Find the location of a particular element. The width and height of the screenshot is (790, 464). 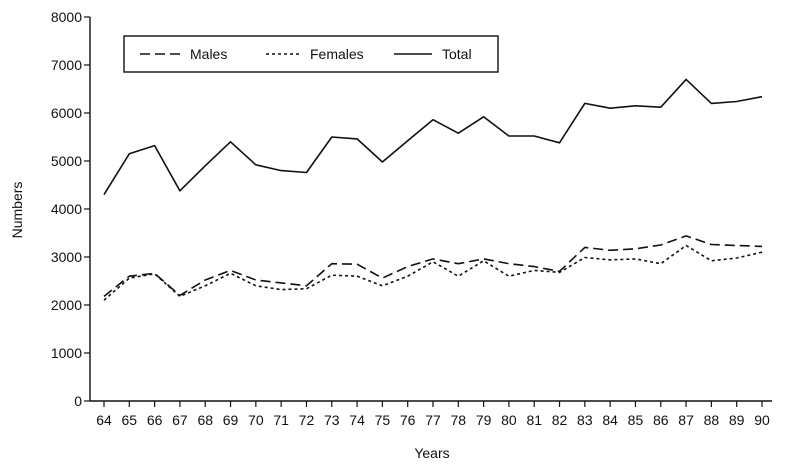

series-line-males is located at coordinates (433, 266).